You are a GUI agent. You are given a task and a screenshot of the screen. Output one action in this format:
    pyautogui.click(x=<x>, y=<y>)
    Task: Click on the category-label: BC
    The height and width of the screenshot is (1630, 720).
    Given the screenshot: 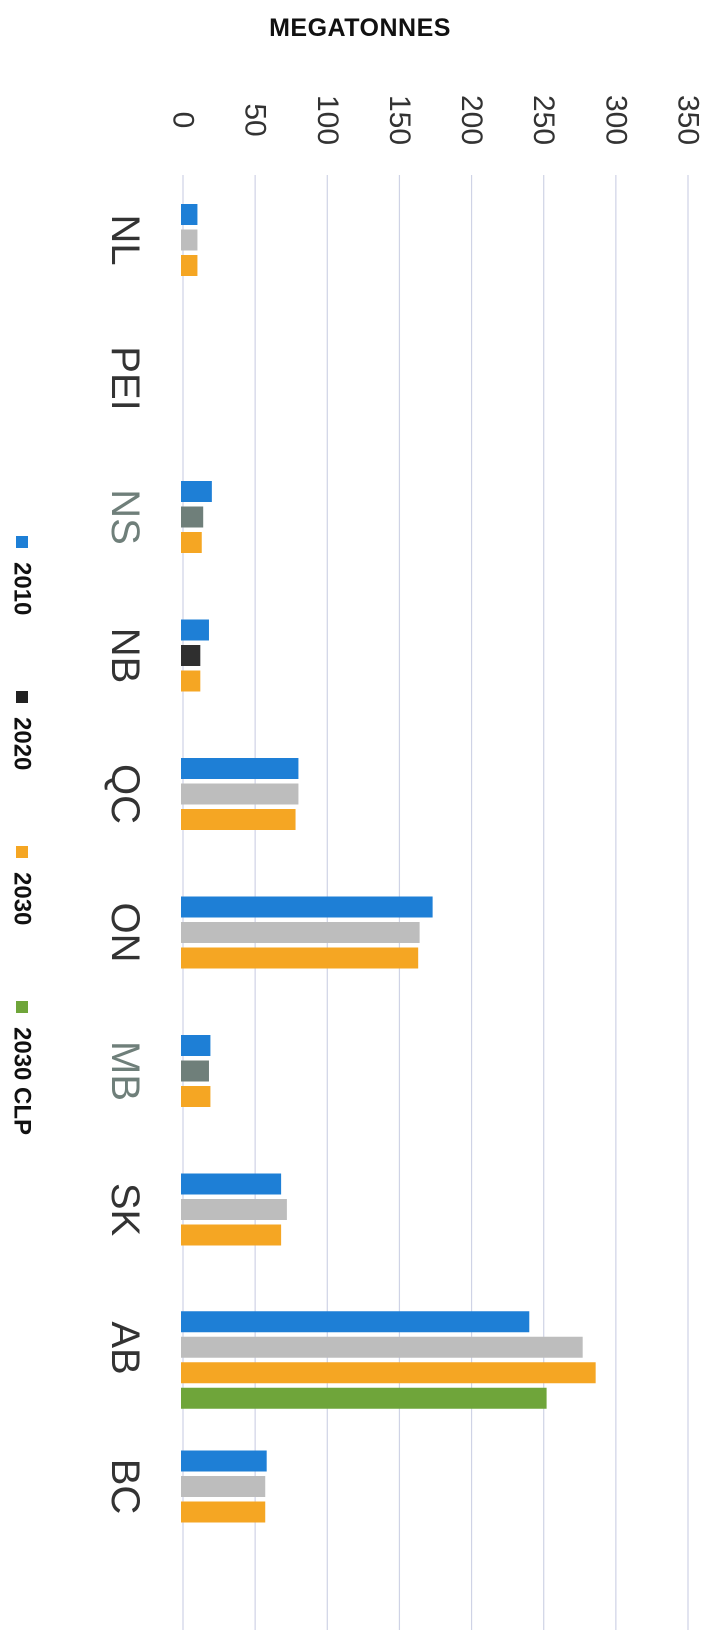 What is the action you would take?
    pyautogui.click(x=125, y=1487)
    